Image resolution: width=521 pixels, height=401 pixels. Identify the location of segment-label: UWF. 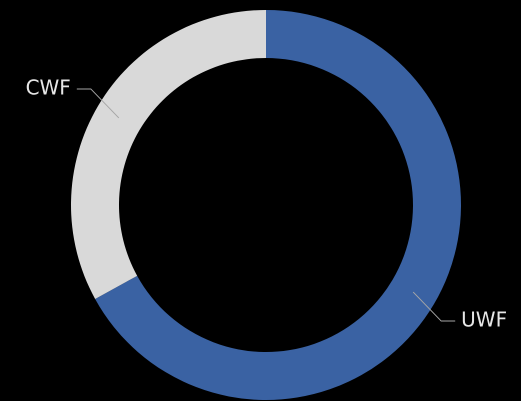
(484, 320).